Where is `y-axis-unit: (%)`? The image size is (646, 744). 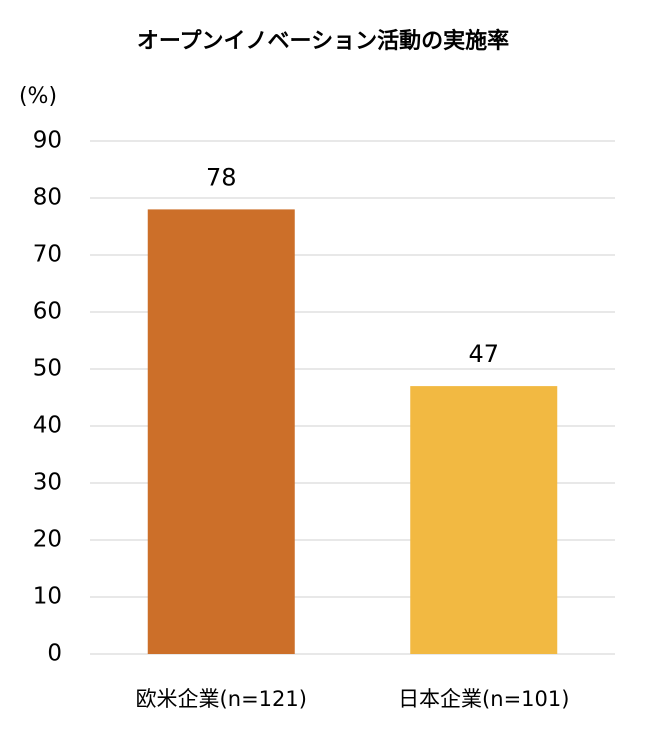 y-axis-unit: (%) is located at coordinates (38, 96).